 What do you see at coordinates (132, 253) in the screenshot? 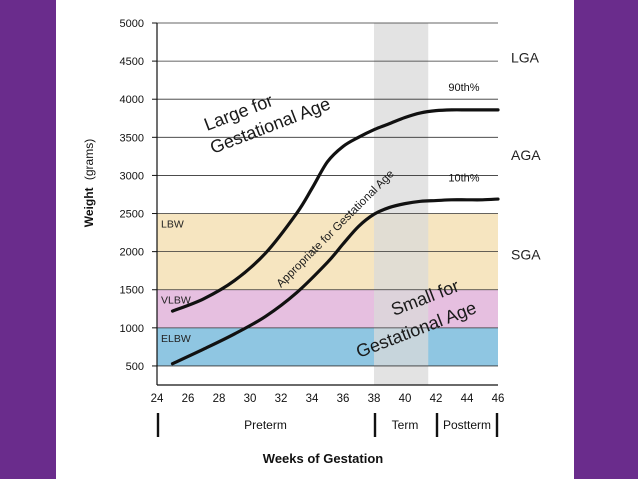
I see `y-tick-label: 2000` at bounding box center [132, 253].